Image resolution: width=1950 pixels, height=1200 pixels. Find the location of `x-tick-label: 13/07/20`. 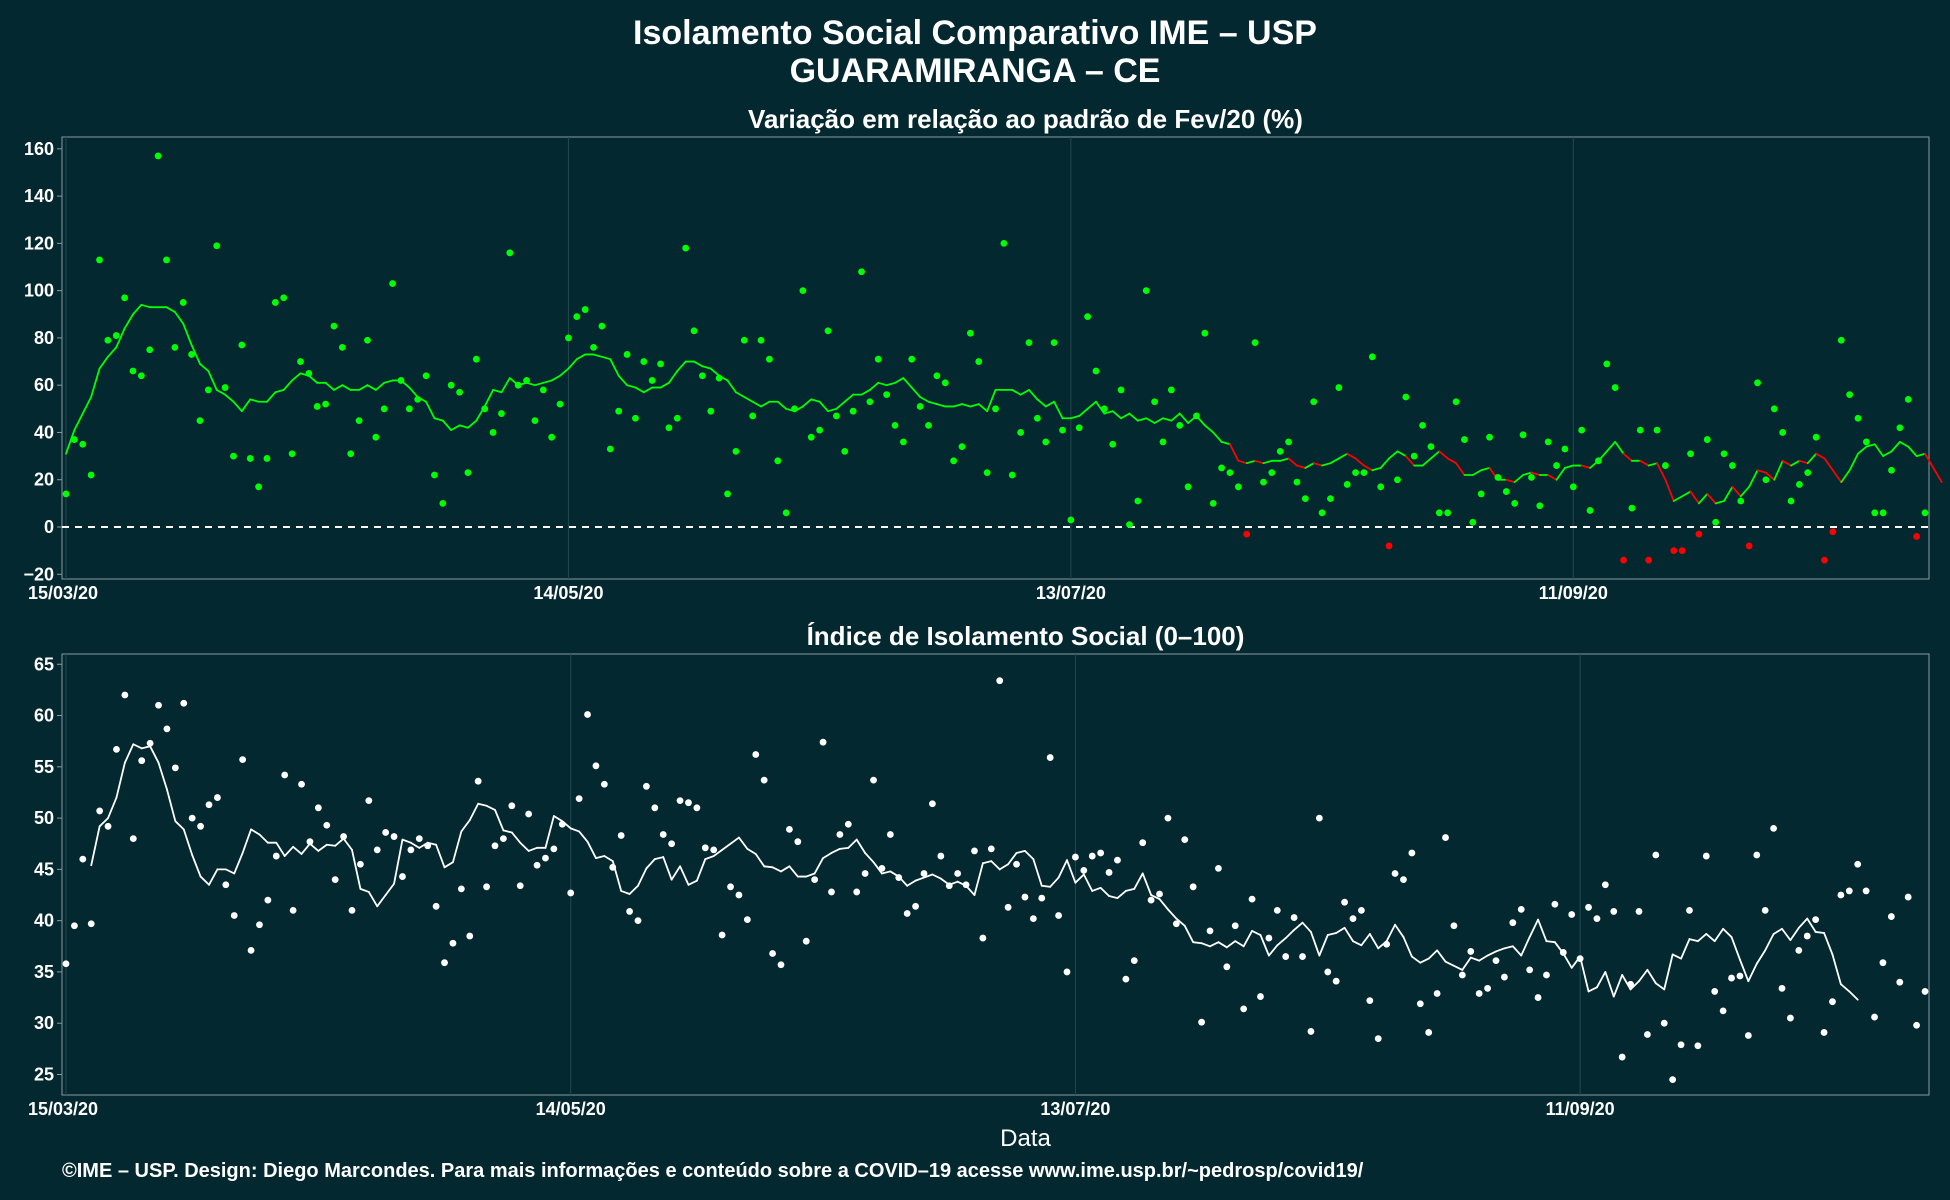

x-tick-label: 13/07/20 is located at coordinates (1075, 1109).